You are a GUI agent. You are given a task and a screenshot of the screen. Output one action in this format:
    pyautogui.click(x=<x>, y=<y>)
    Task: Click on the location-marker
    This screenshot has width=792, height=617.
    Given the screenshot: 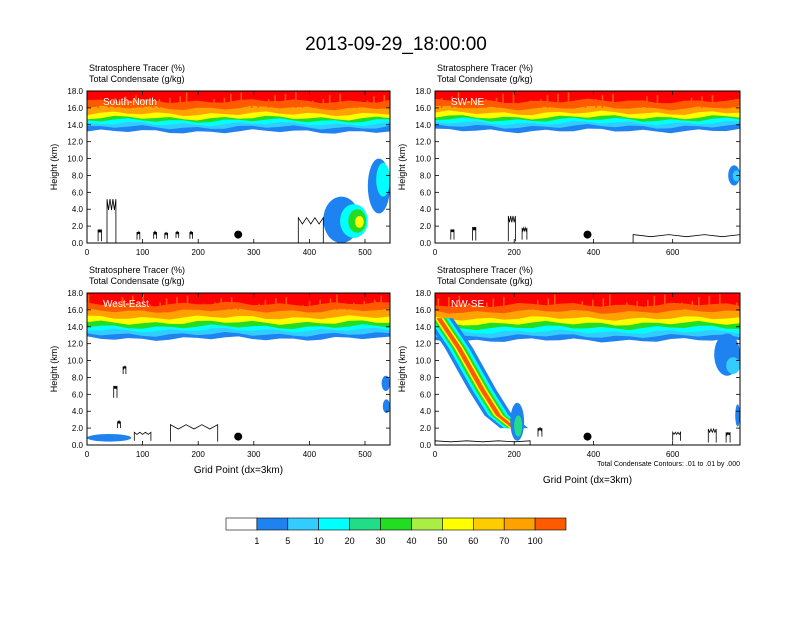 What is the action you would take?
    pyautogui.click(x=238, y=234)
    